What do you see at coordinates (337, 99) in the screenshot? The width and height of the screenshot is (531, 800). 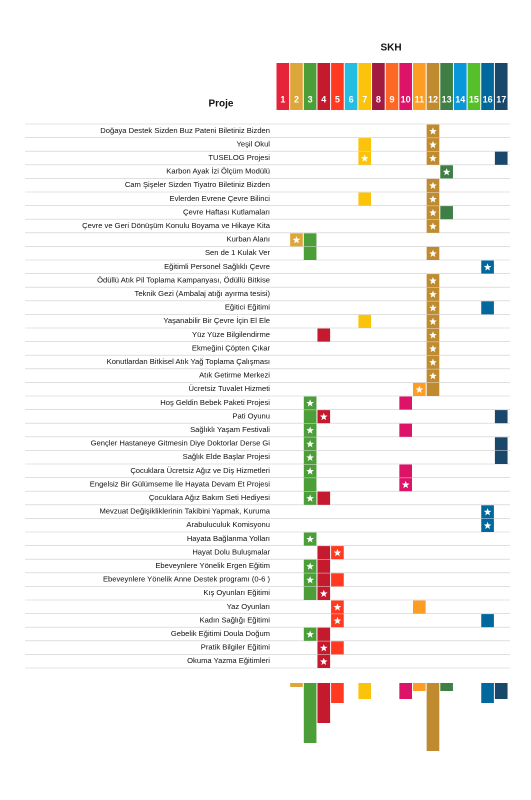 I see `sdg-number: 5` at bounding box center [337, 99].